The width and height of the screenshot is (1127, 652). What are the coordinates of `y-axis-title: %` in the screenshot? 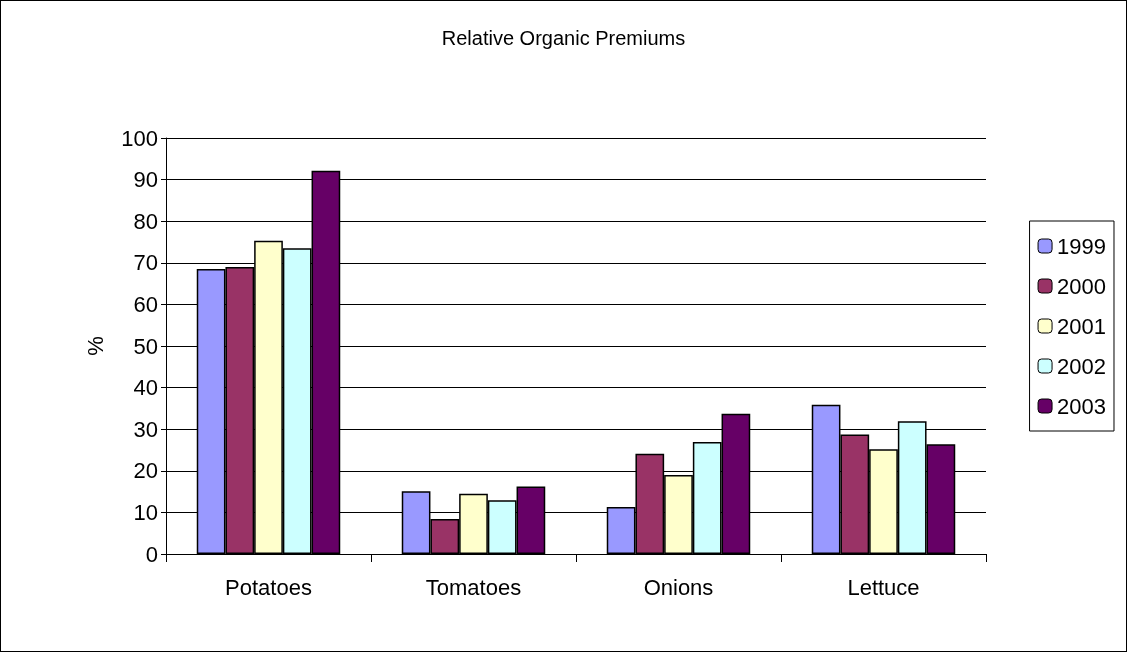 It's located at (95, 346).